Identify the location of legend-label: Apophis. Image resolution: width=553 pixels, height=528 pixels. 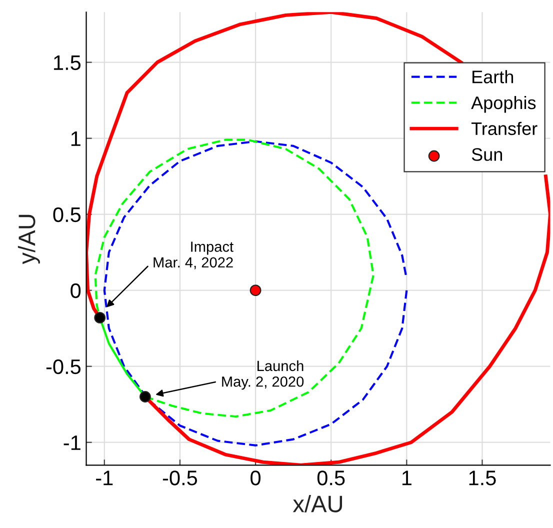
(503, 104).